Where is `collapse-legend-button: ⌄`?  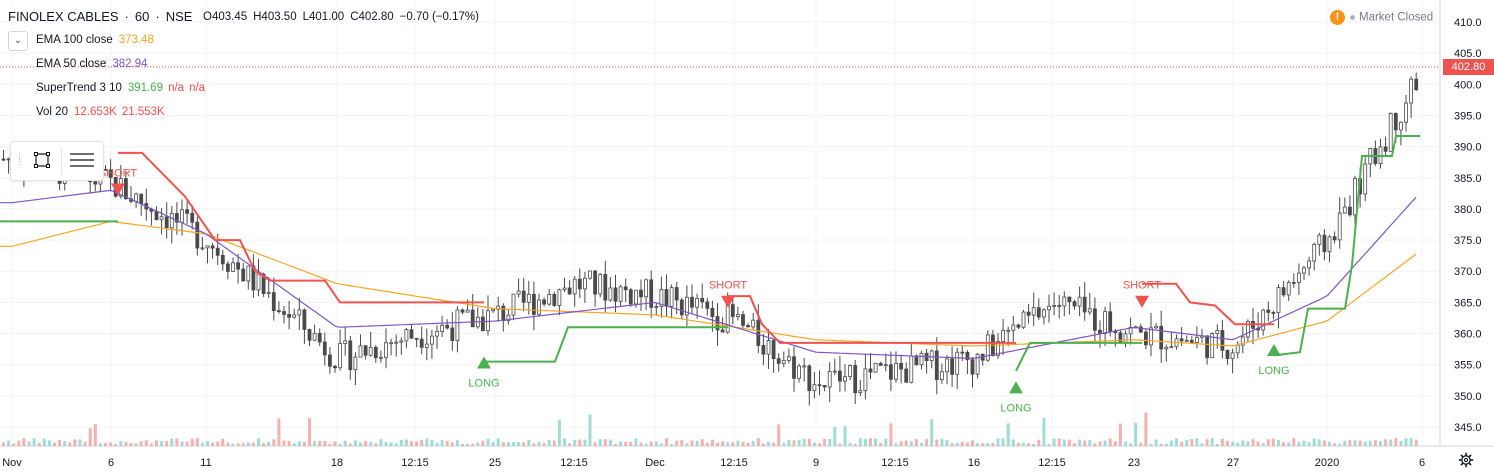
collapse-legend-button: ⌄ is located at coordinates (18, 41).